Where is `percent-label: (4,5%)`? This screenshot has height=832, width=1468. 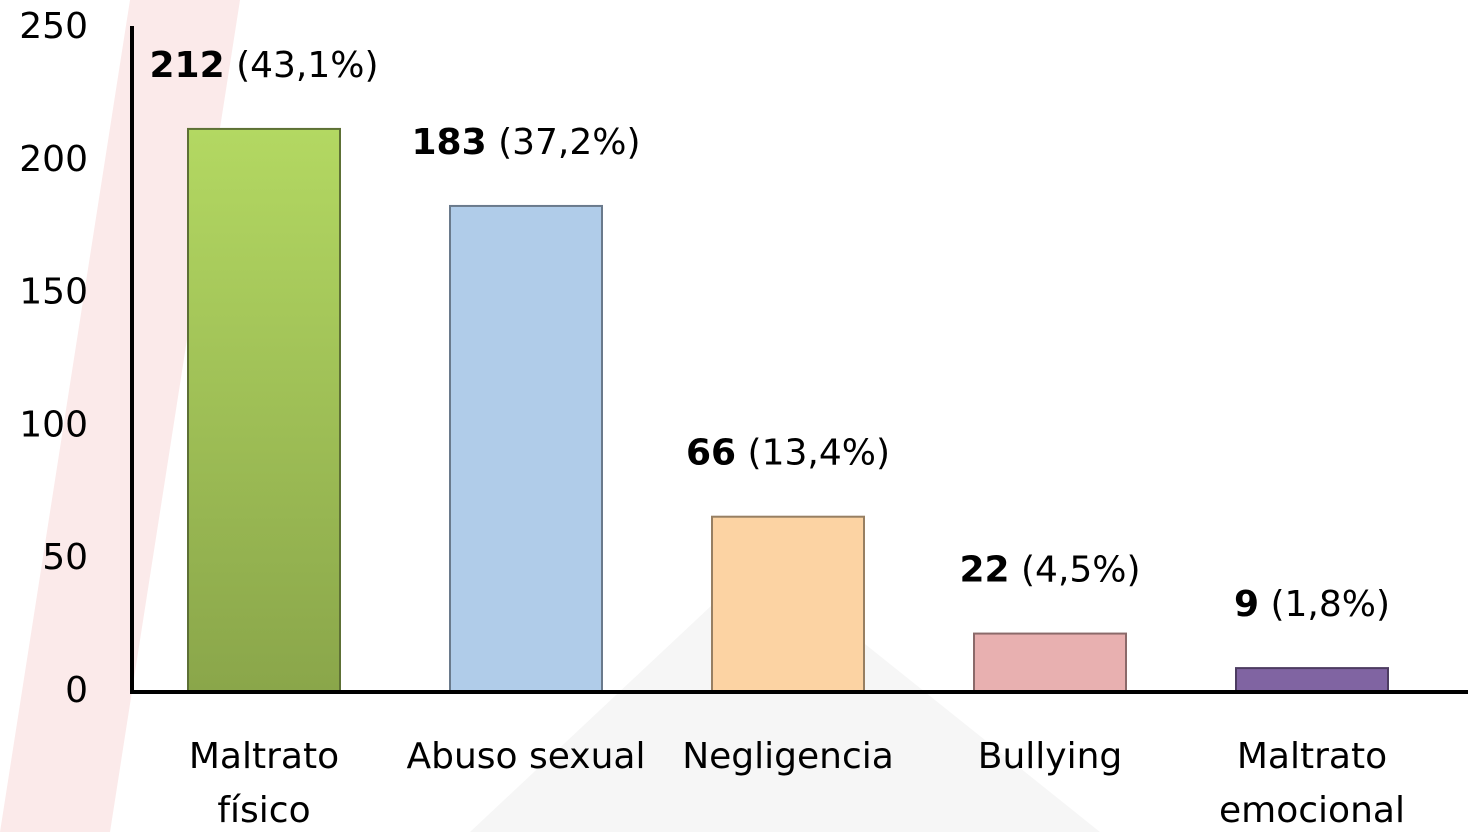 percent-label: (4,5%) is located at coordinates (1081, 570).